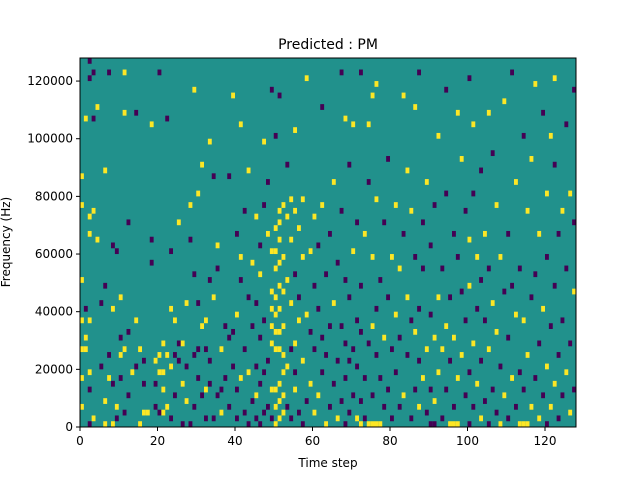 This screenshot has height=480, width=640. What do you see at coordinates (53, 254) in the screenshot?
I see `y-axis: 0 20000 40000 60000 80000 100000 120000` at bounding box center [53, 254].